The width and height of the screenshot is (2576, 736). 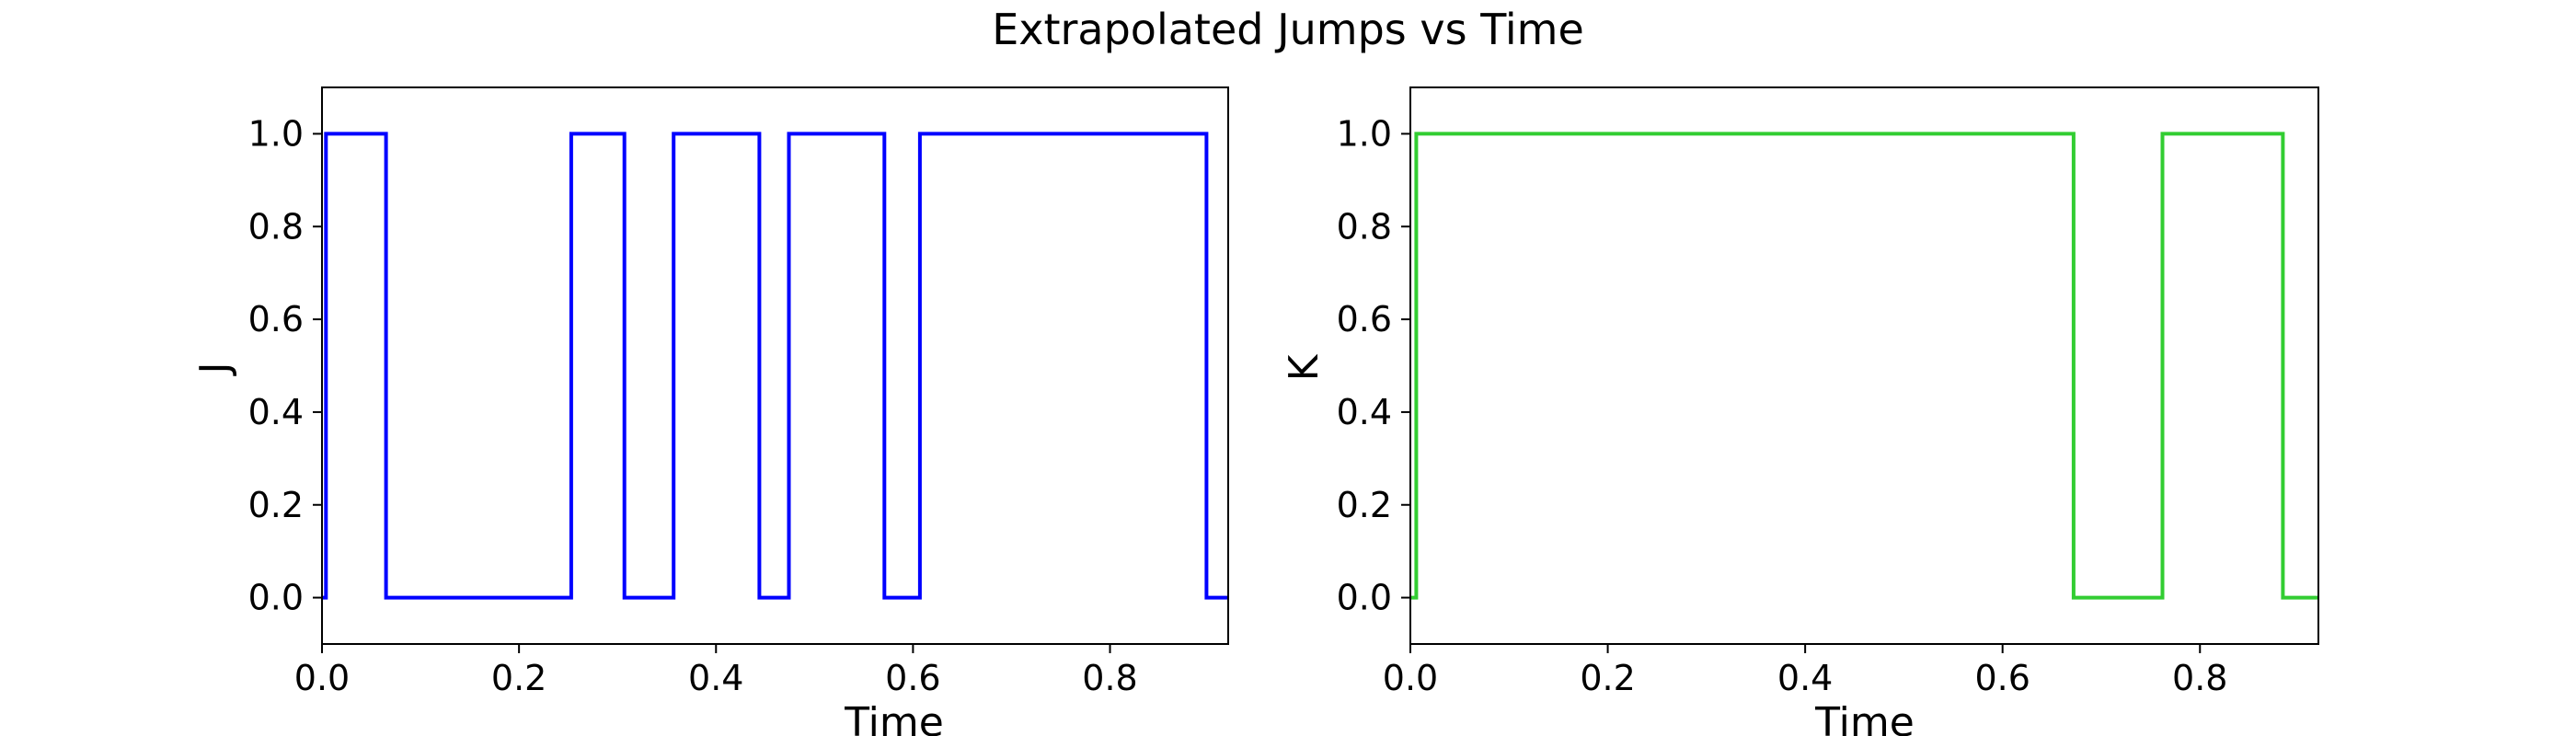 I want to click on x-axis-ticks-k: 0.0 0.2 0.4 0.6 0.8, so click(x=1805, y=671).